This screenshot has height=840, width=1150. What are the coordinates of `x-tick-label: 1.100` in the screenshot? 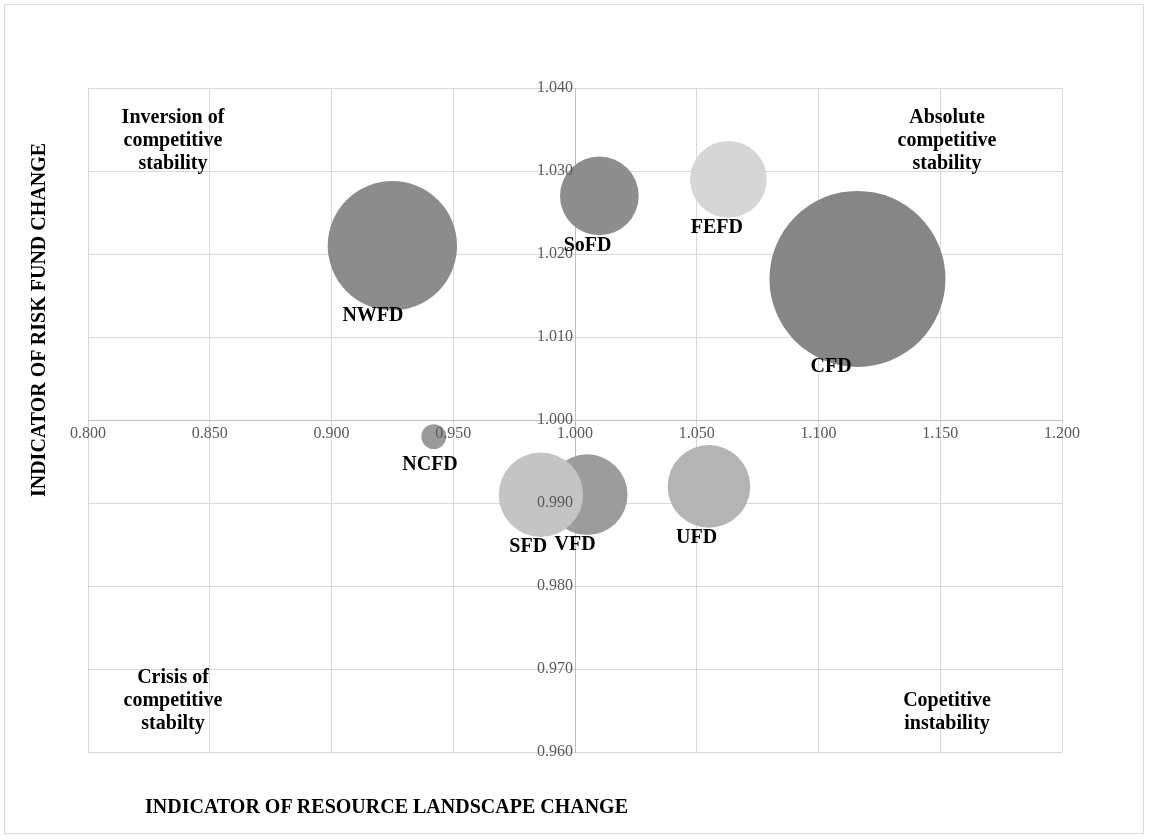 It's located at (818, 433).